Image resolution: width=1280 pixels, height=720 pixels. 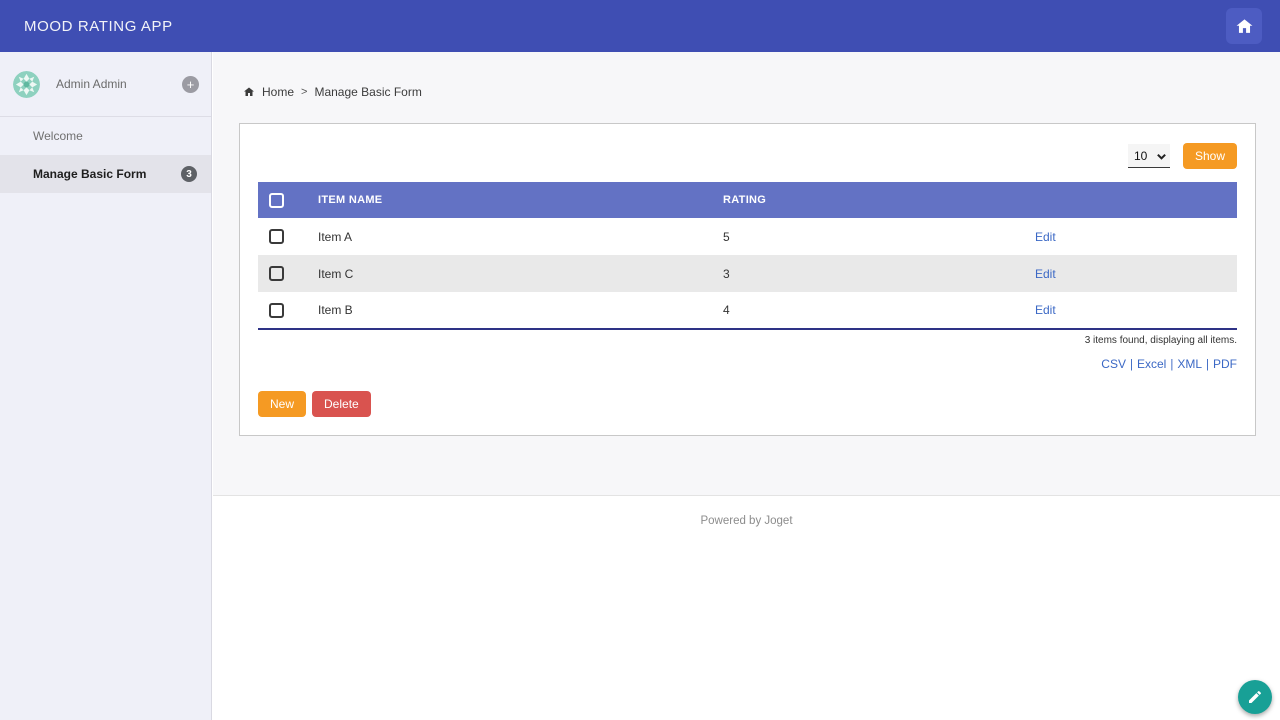 What do you see at coordinates (335, 310) in the screenshot?
I see `item-name-cell: Item B` at bounding box center [335, 310].